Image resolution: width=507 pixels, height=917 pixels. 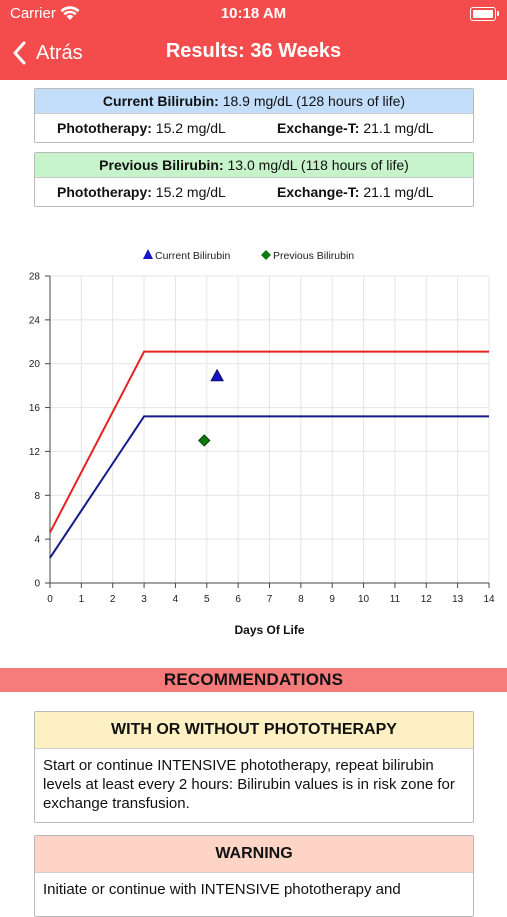 What do you see at coordinates (190, 128) in the screenshot?
I see `current-phototherapy-value: 15.2 mg/dL` at bounding box center [190, 128].